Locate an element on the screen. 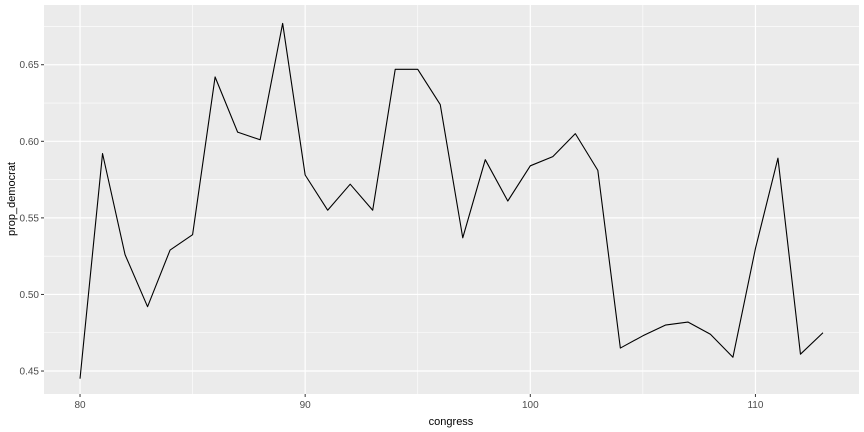  x-axis-title: congress is located at coordinates (451, 422).